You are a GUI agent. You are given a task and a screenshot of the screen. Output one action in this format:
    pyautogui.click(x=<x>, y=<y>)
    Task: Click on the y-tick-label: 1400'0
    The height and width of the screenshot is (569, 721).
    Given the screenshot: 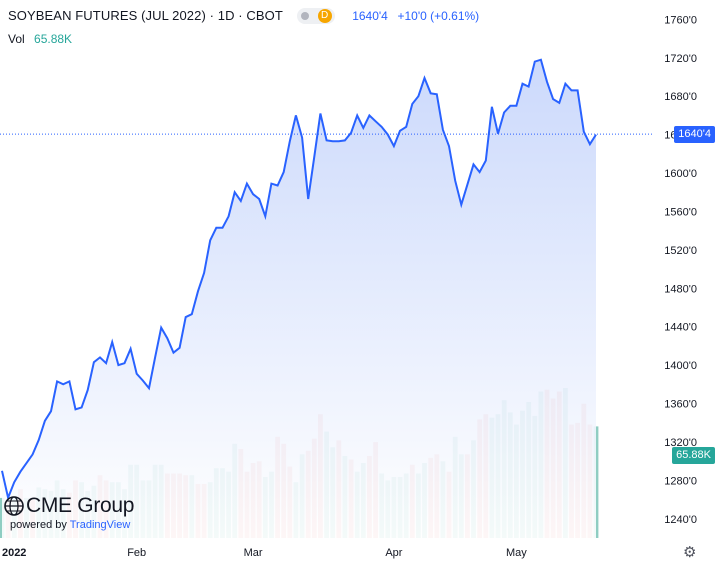 What is the action you would take?
    pyautogui.click(x=680, y=366)
    